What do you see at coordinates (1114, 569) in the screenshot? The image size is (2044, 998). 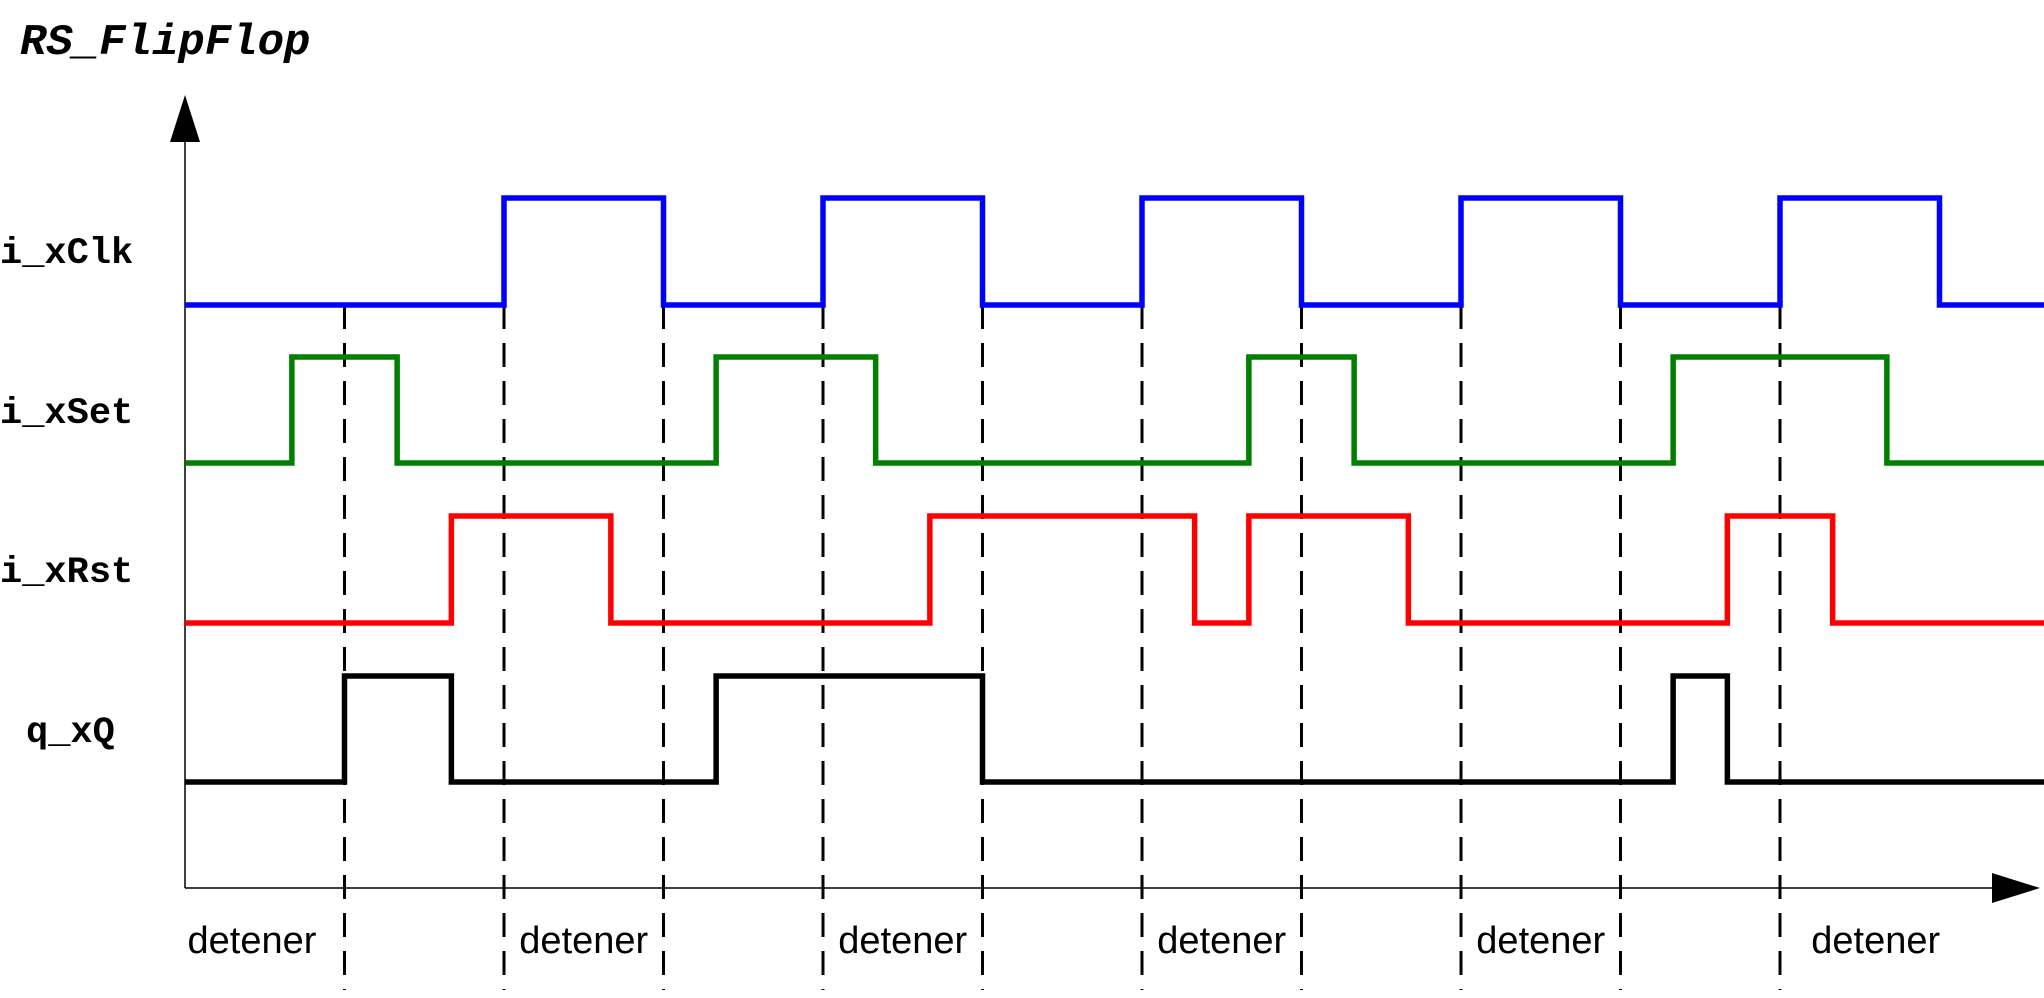 I see `waveform-i-xrst` at bounding box center [1114, 569].